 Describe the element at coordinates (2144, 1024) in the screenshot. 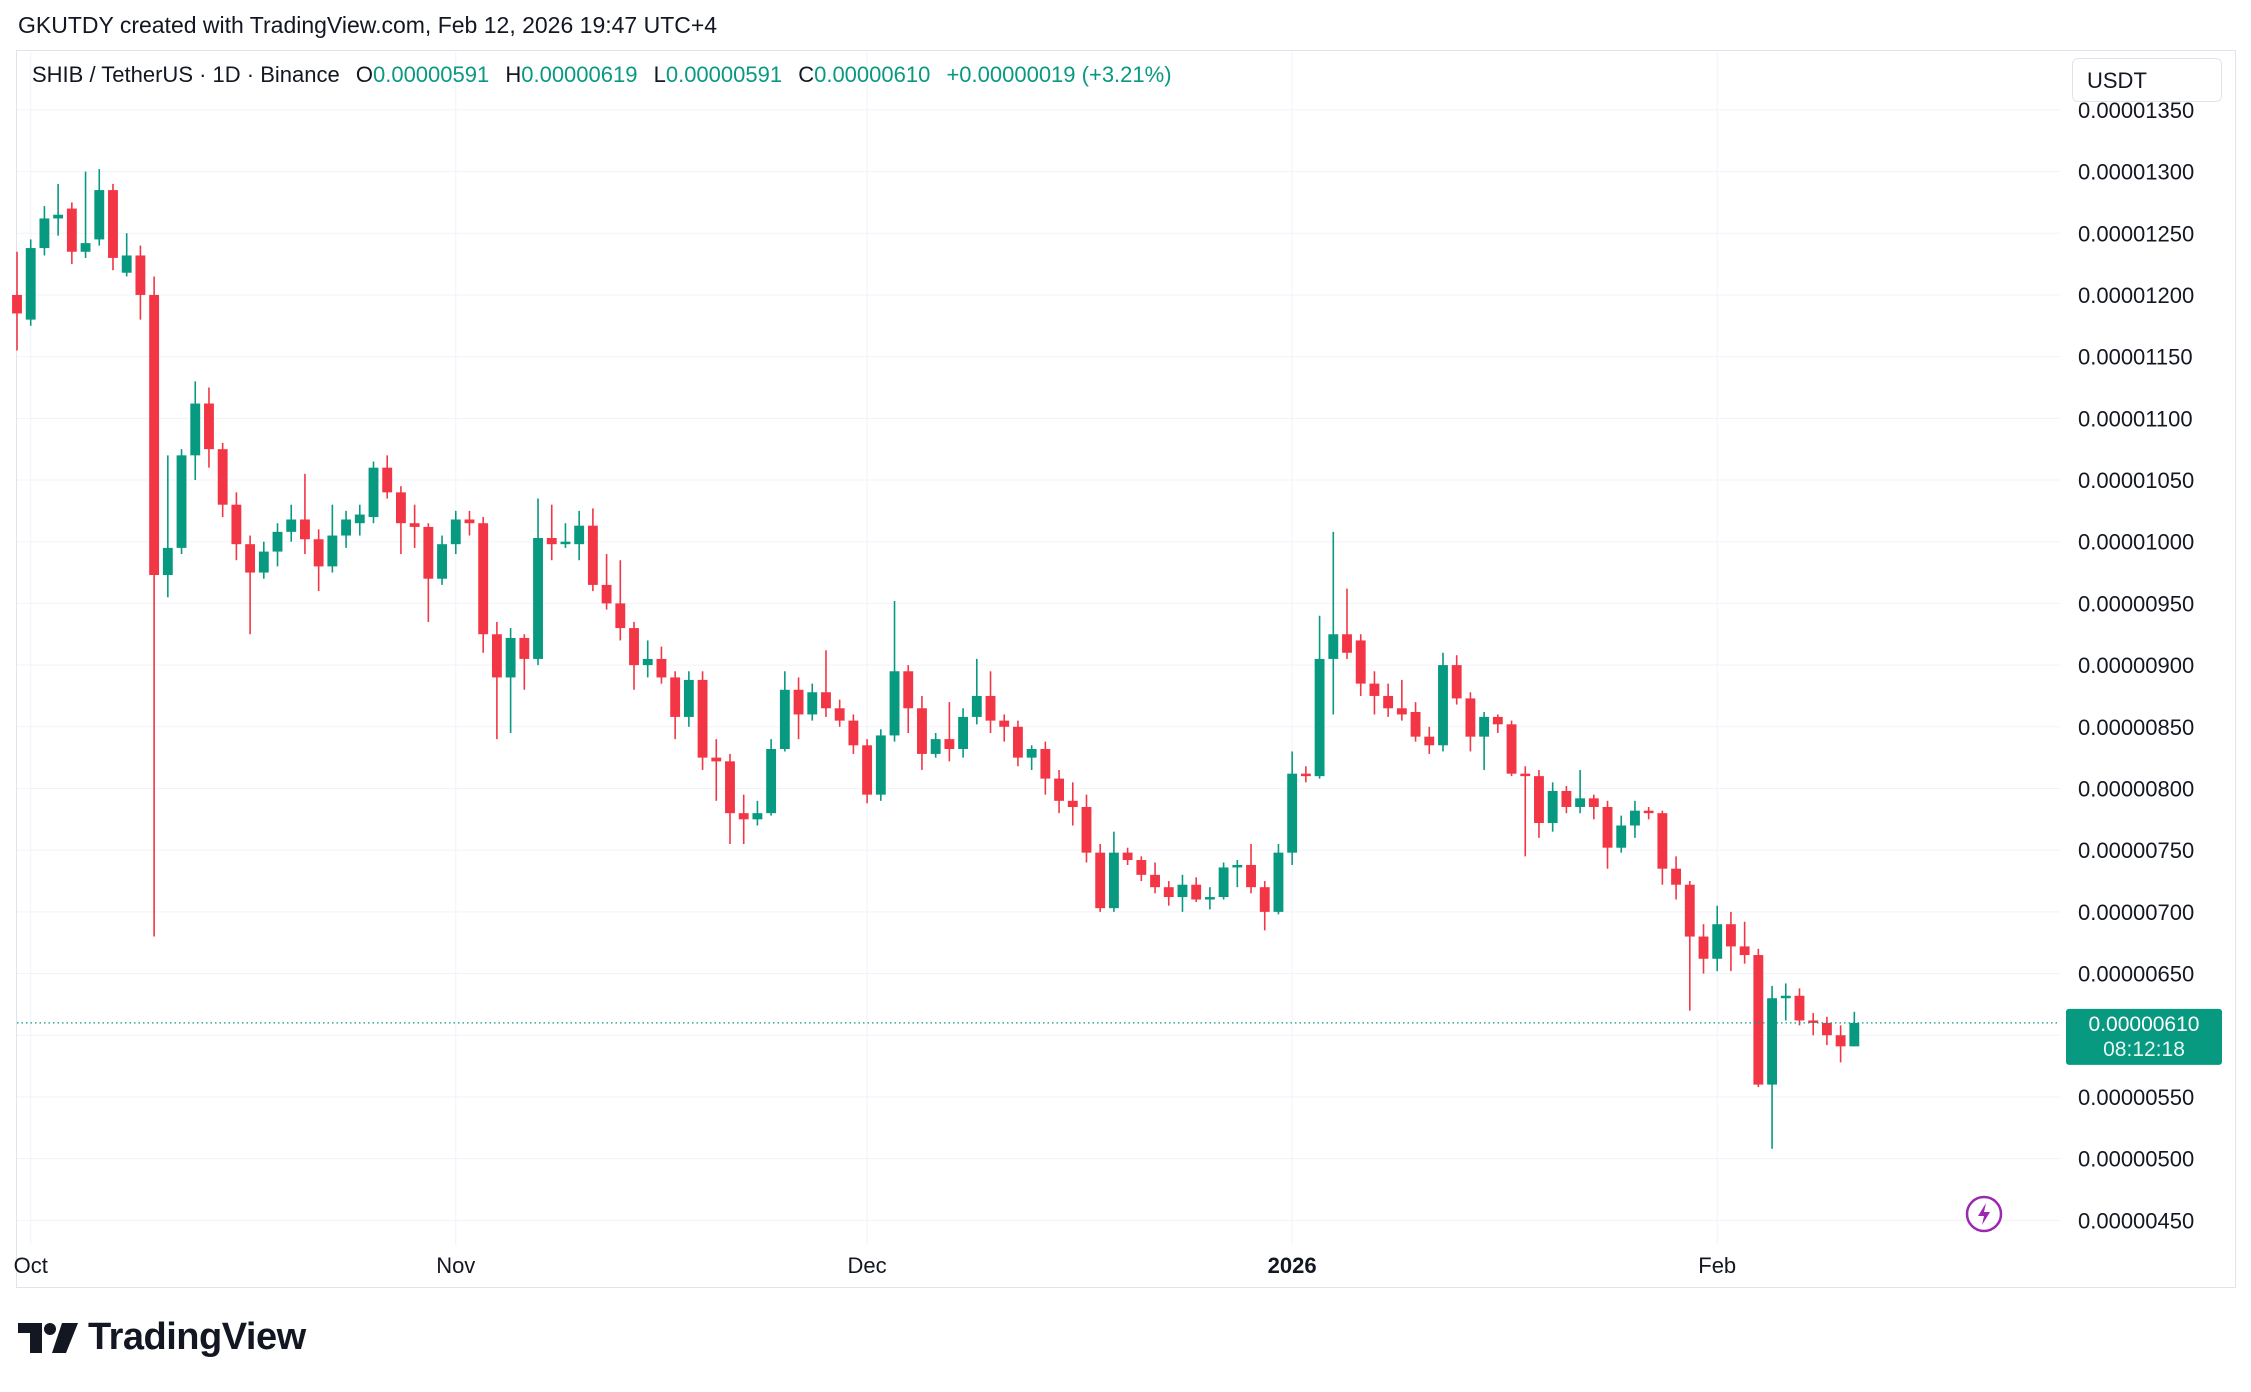

I see `last-price-value: 0.00000610` at that location.